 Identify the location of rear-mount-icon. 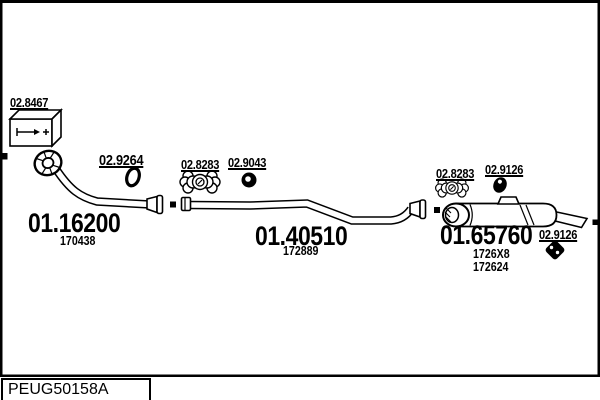
(452, 188).